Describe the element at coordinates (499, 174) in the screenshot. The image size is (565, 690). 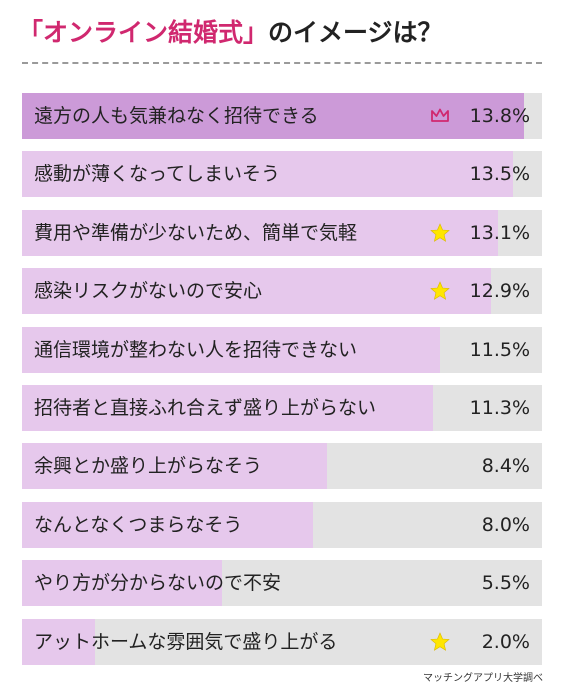
I see `bar-value-label: 13.5%` at that location.